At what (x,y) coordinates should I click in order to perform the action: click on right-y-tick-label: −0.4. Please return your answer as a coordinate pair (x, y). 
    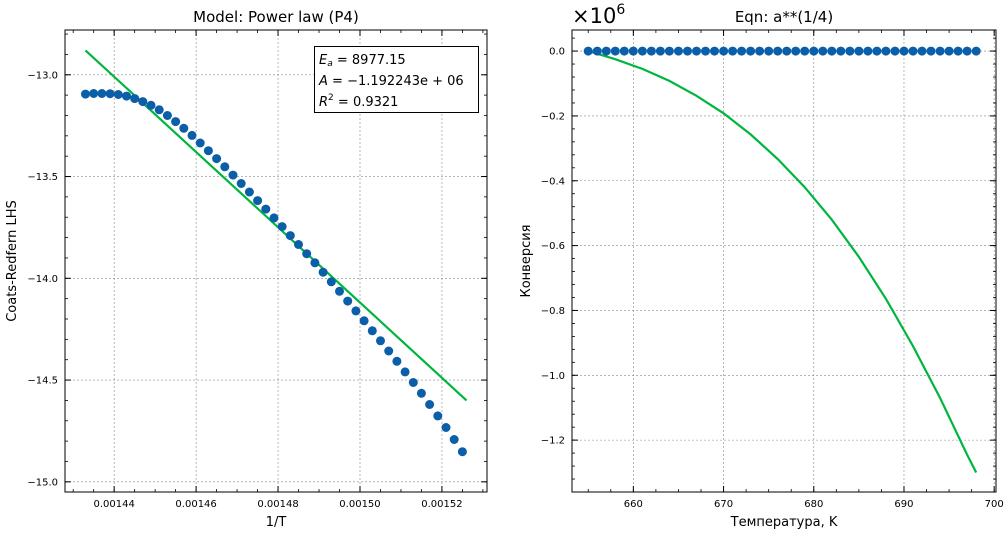
    Looking at the image, I should click on (553, 181).